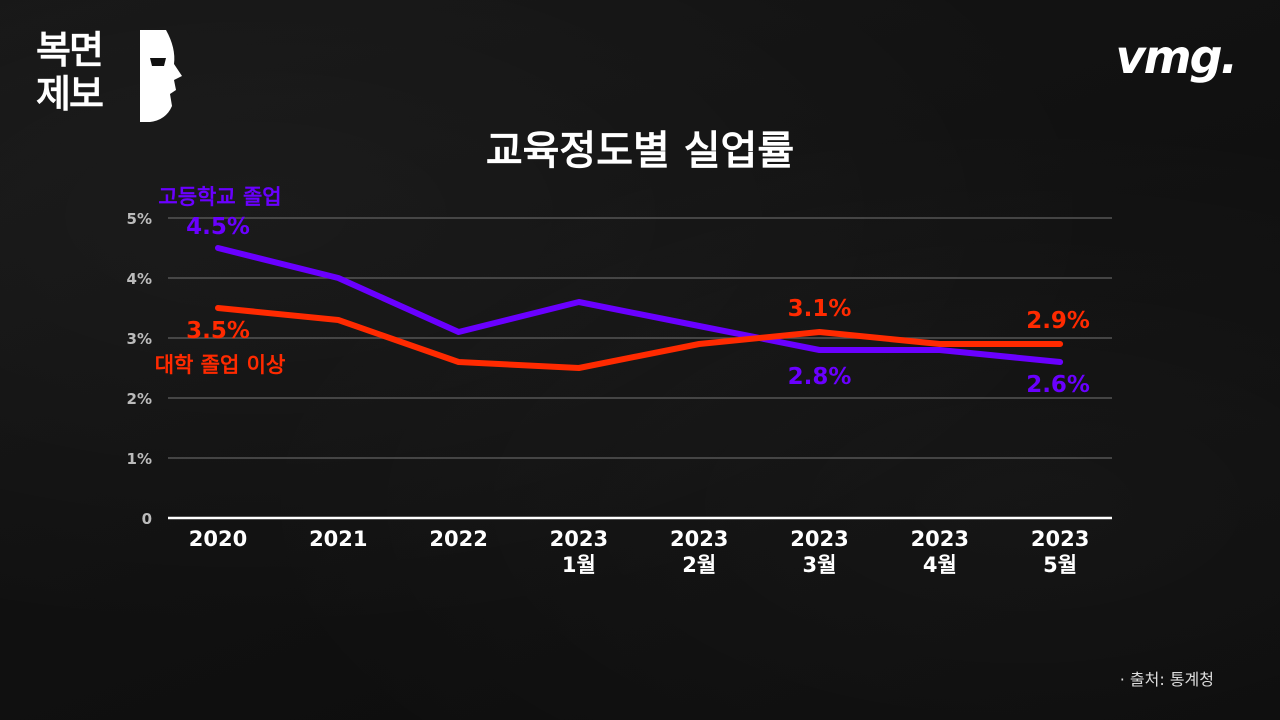 Image resolution: width=1280 pixels, height=720 pixels. I want to click on brand-logo-left: 복면 제보, so click(111, 78).